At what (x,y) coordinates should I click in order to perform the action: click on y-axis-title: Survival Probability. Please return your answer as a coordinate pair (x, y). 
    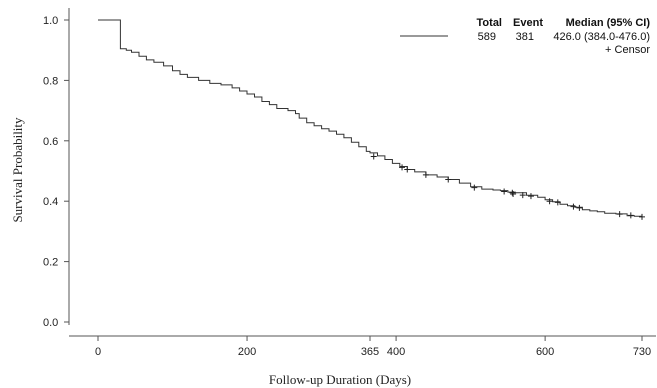
    Looking at the image, I should click on (17, 170).